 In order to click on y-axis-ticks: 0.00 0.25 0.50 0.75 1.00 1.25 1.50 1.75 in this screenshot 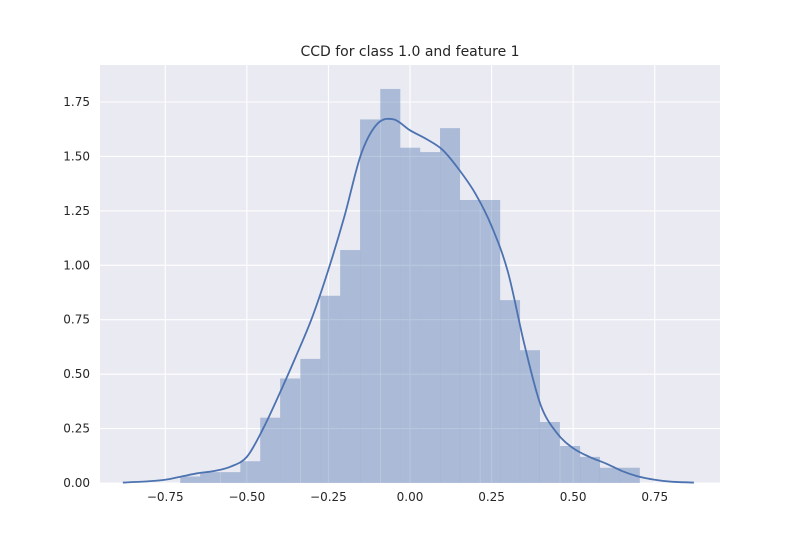, I will do `click(76, 292)`.